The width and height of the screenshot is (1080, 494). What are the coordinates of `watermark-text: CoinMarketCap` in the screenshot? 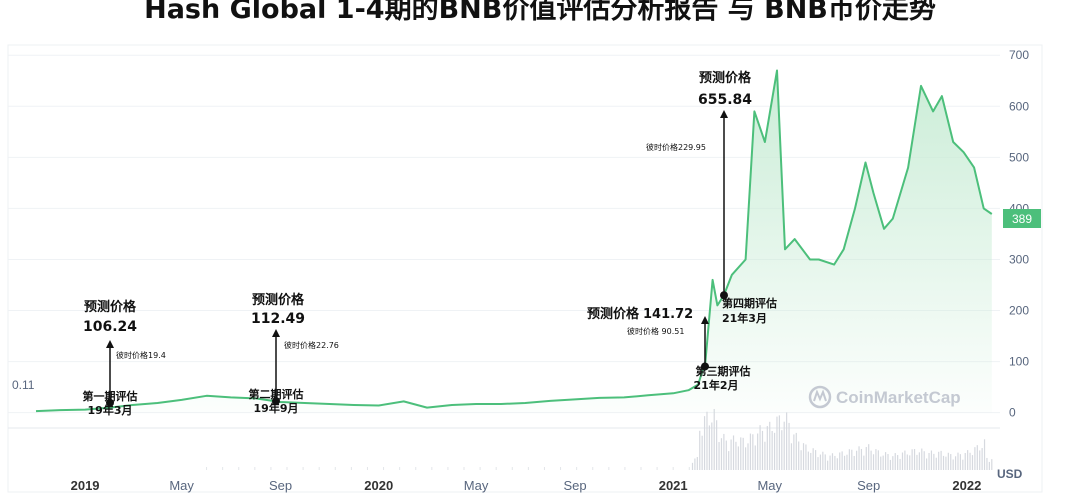 It's located at (898, 397).